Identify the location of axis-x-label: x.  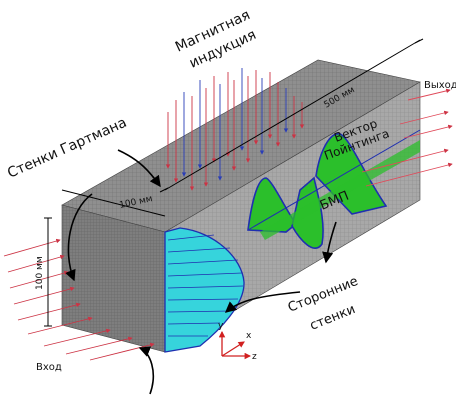
(249, 336).